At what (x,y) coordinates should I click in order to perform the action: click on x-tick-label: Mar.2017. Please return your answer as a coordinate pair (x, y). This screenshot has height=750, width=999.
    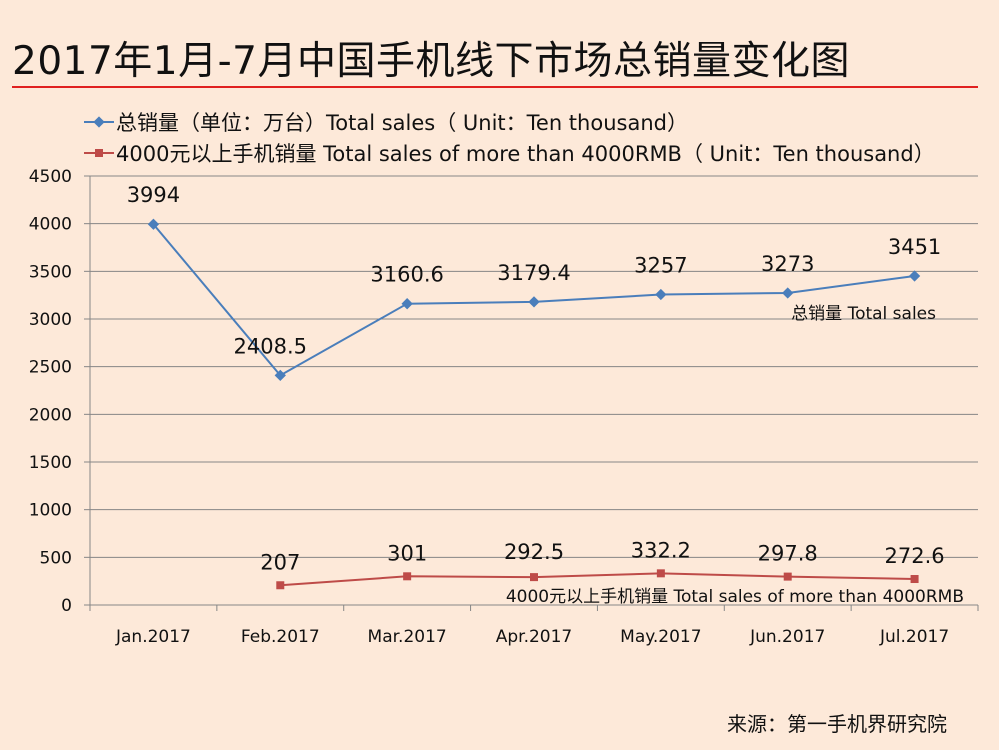
    Looking at the image, I should click on (407, 637).